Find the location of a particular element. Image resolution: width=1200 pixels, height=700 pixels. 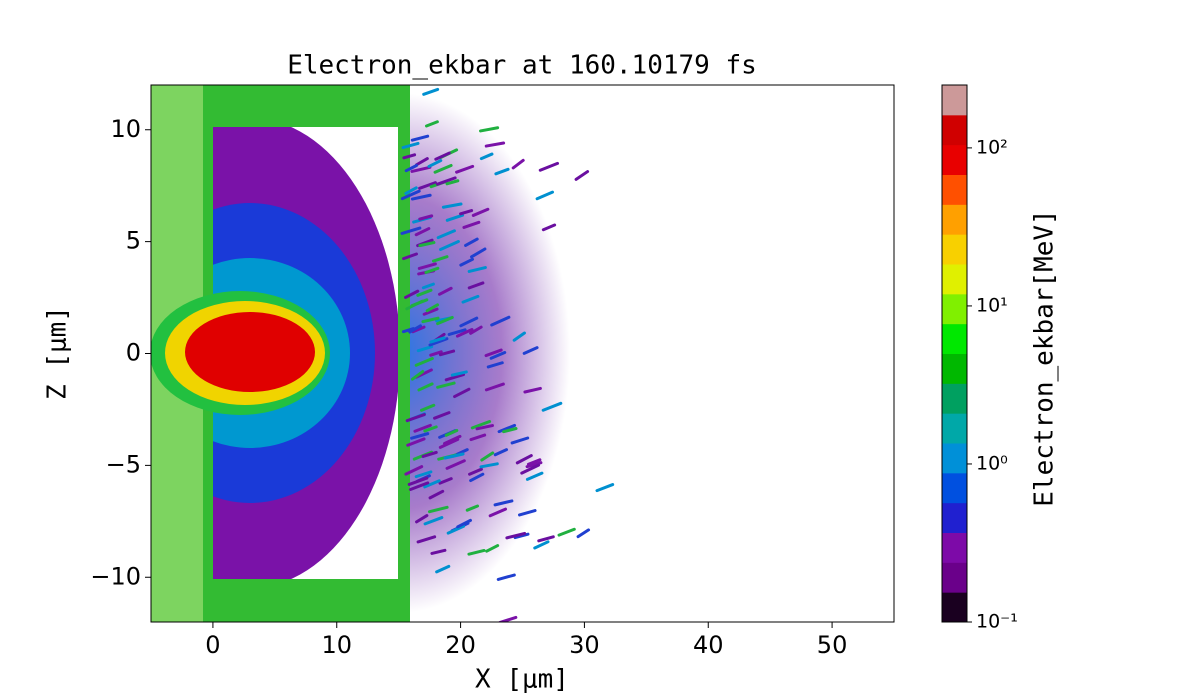

chart-title: Electron_ekbar at 160.10179 fs is located at coordinates (522, 66).